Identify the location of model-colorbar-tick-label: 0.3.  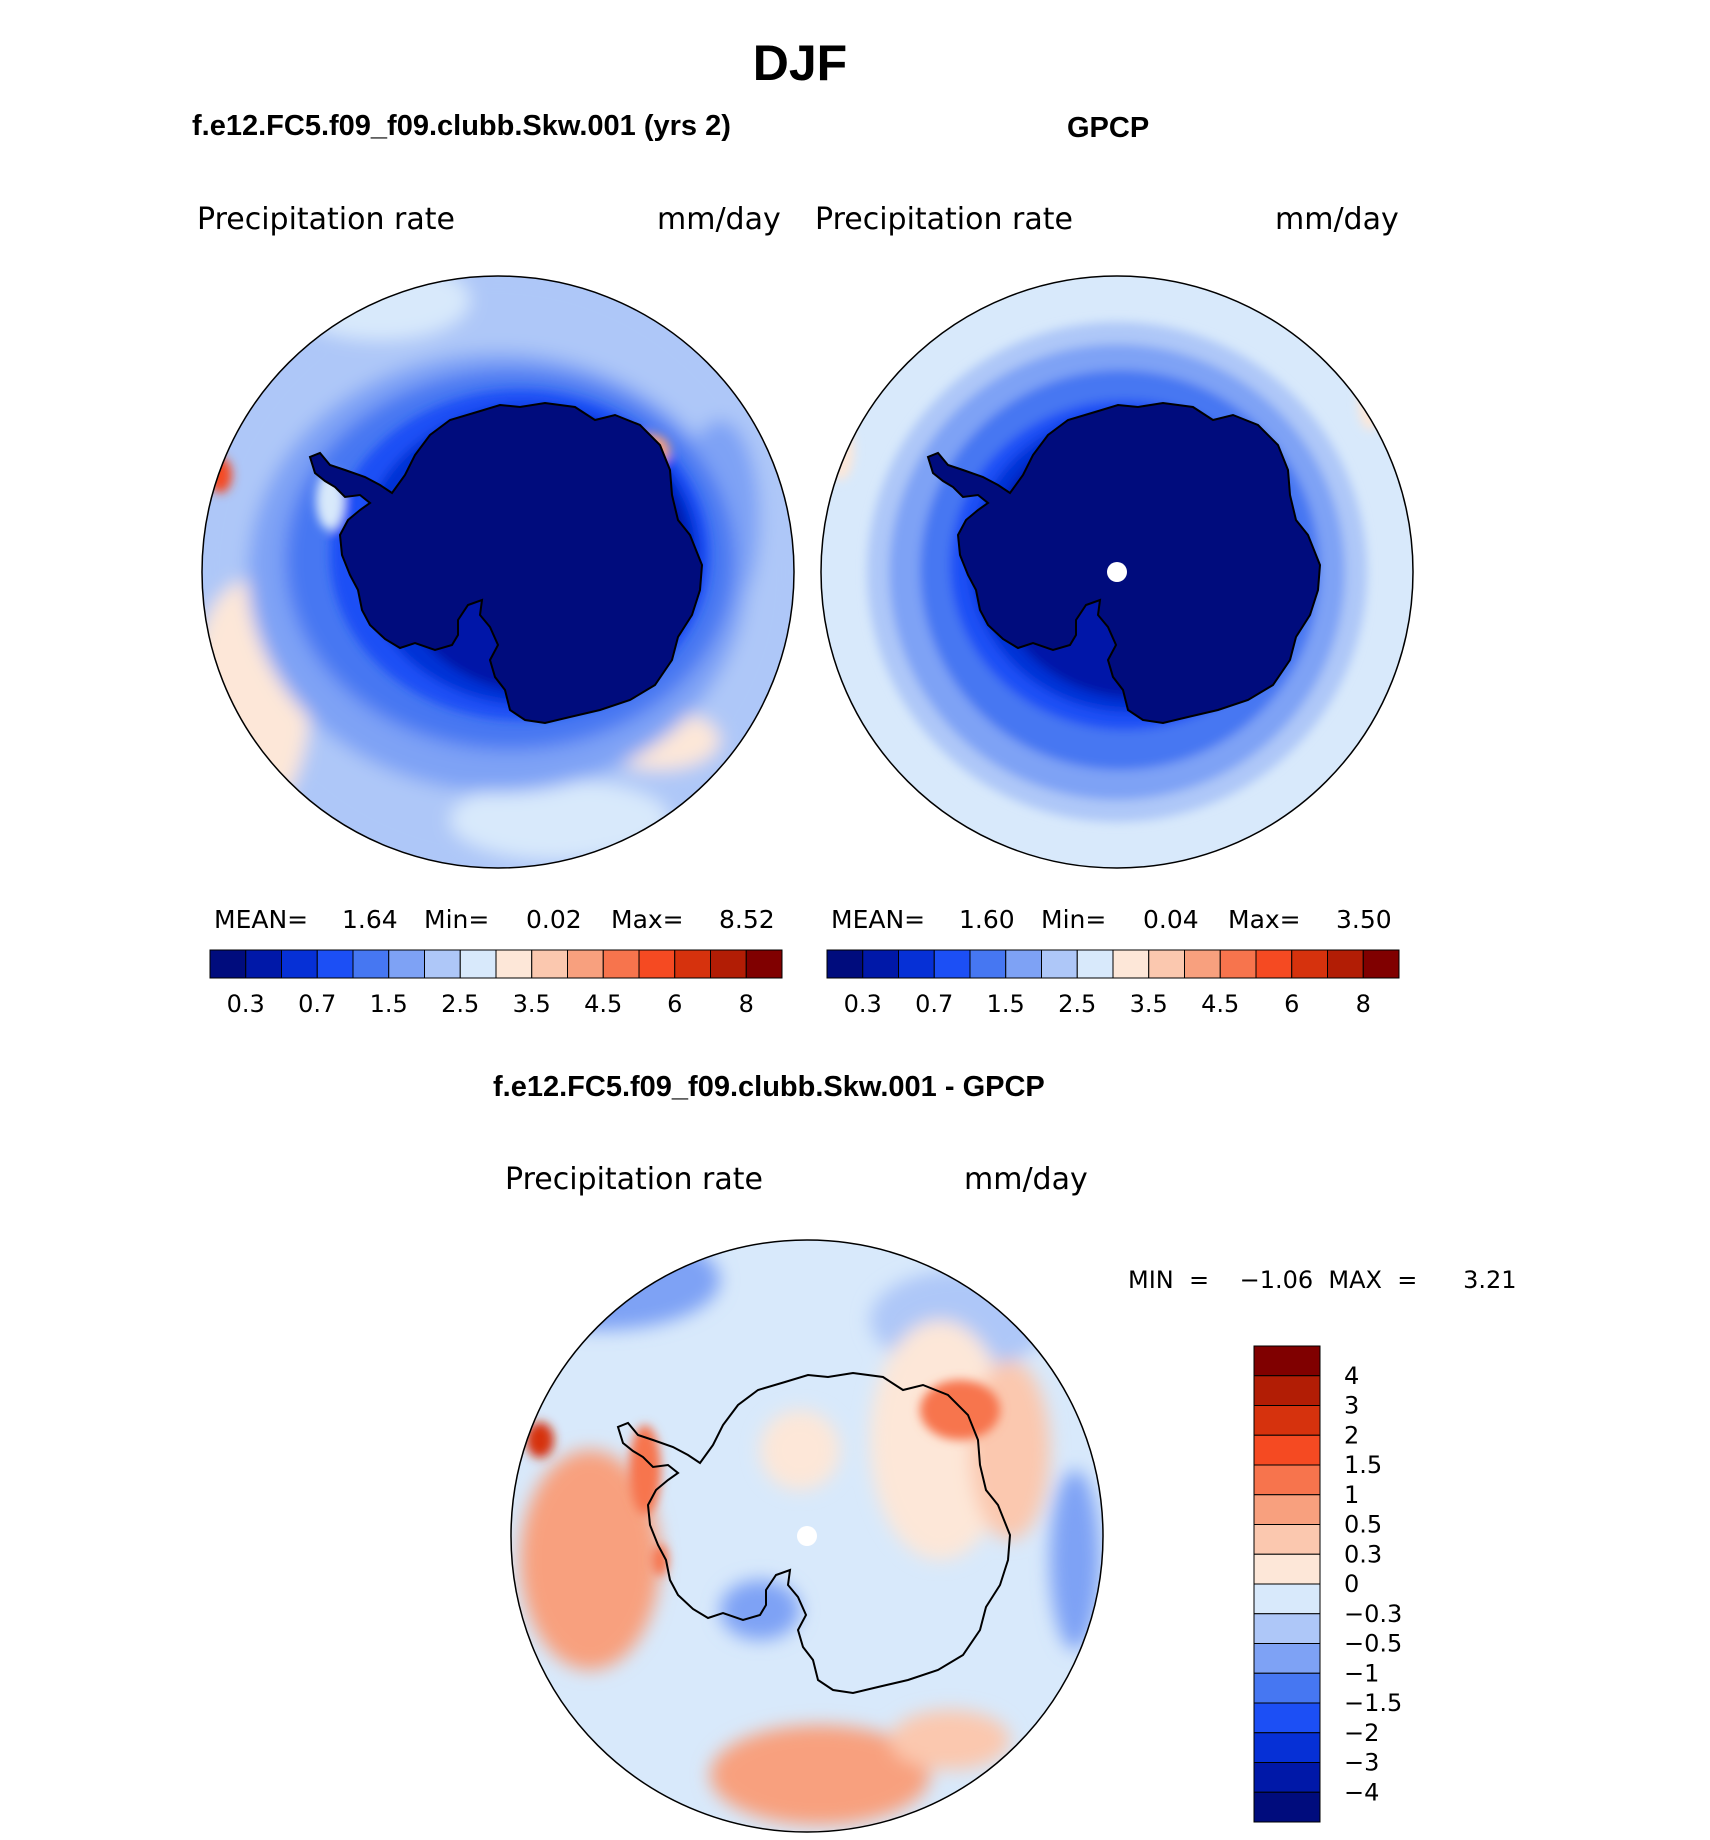
(246, 1004).